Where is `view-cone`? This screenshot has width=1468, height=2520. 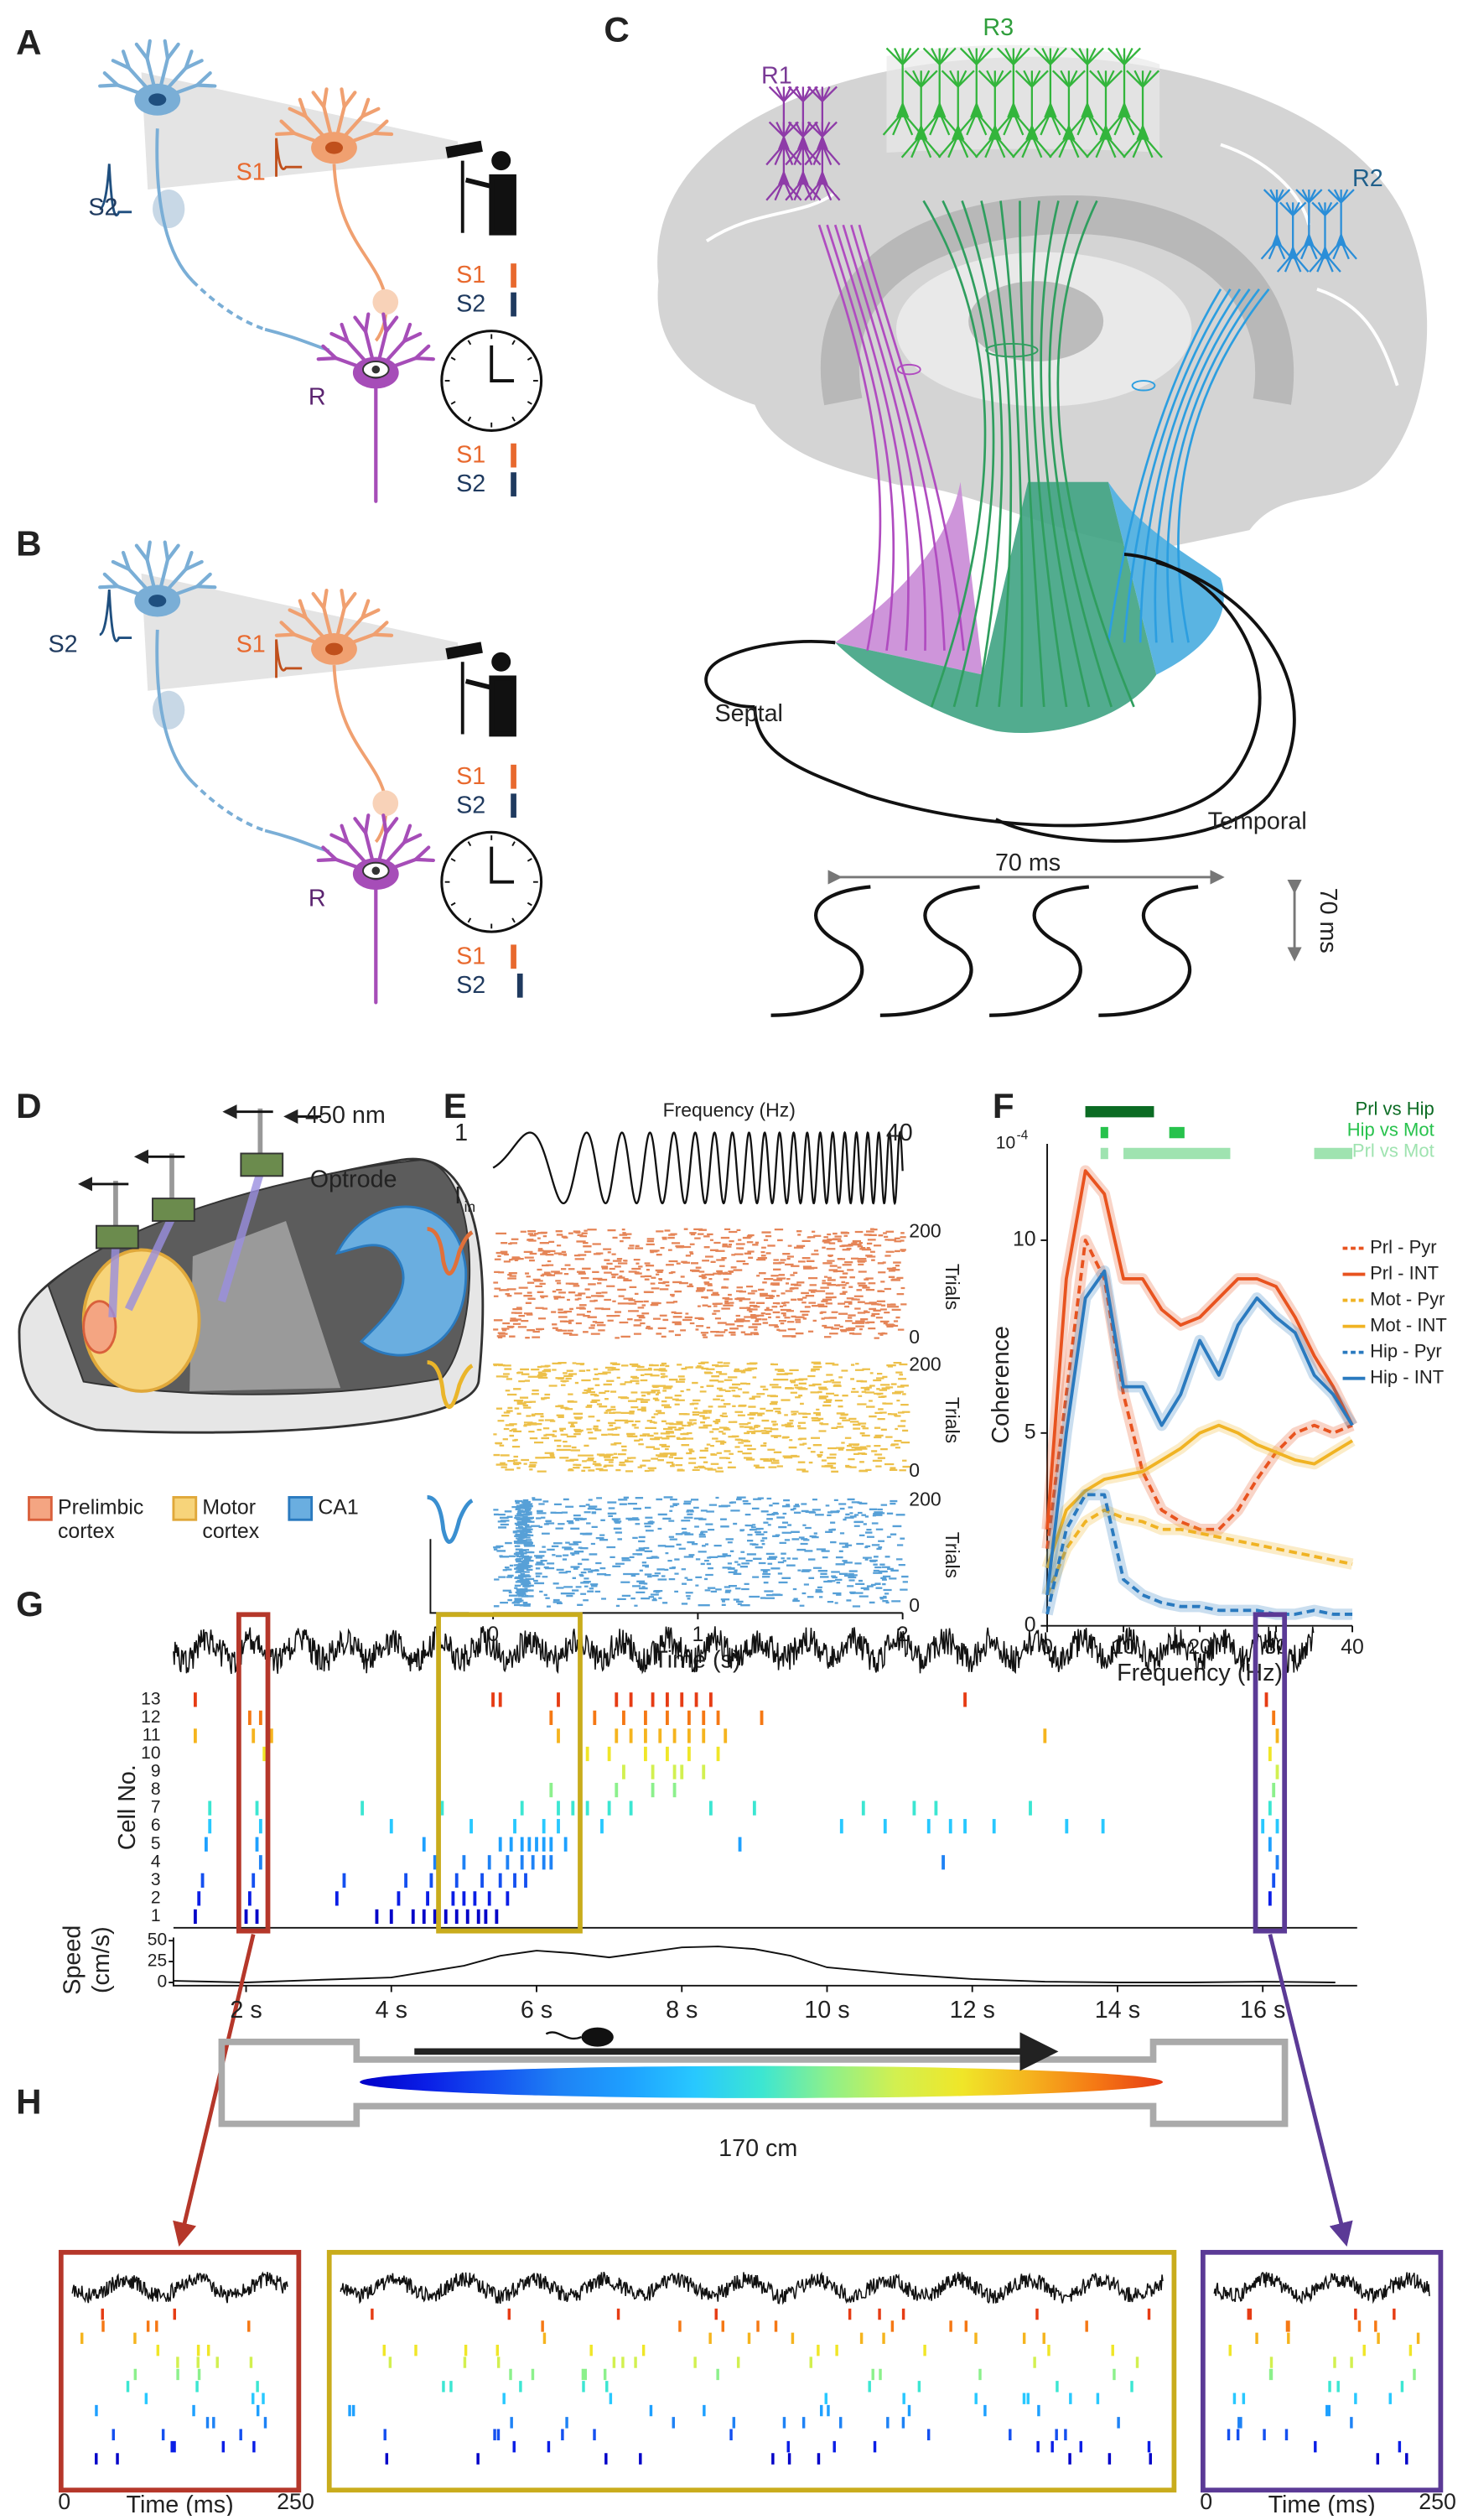
view-cone is located at coordinates (299, 131).